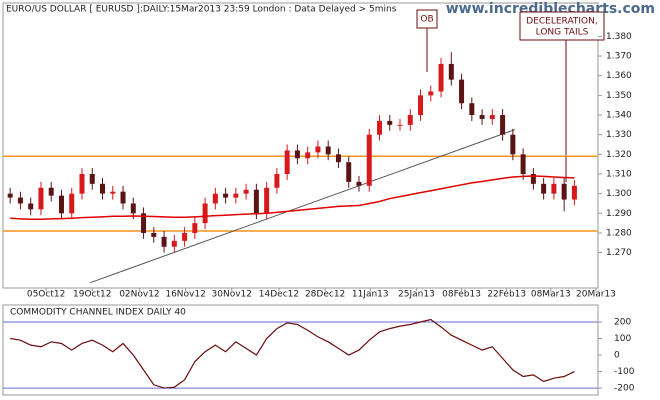 The width and height of the screenshot is (660, 400). Describe the element at coordinates (619, 233) in the screenshot. I see `y-tick-label: 1.280` at that location.